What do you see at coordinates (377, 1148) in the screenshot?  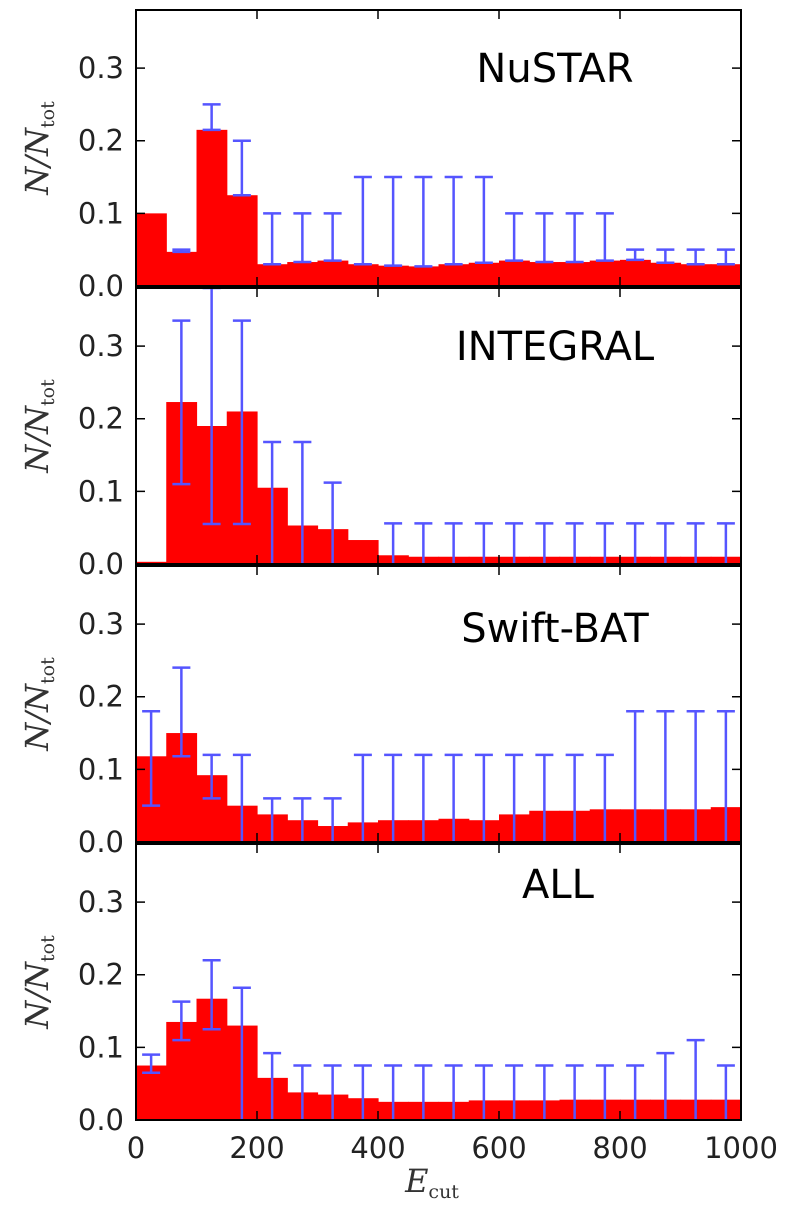 I see `x-tick-label: 400` at bounding box center [377, 1148].